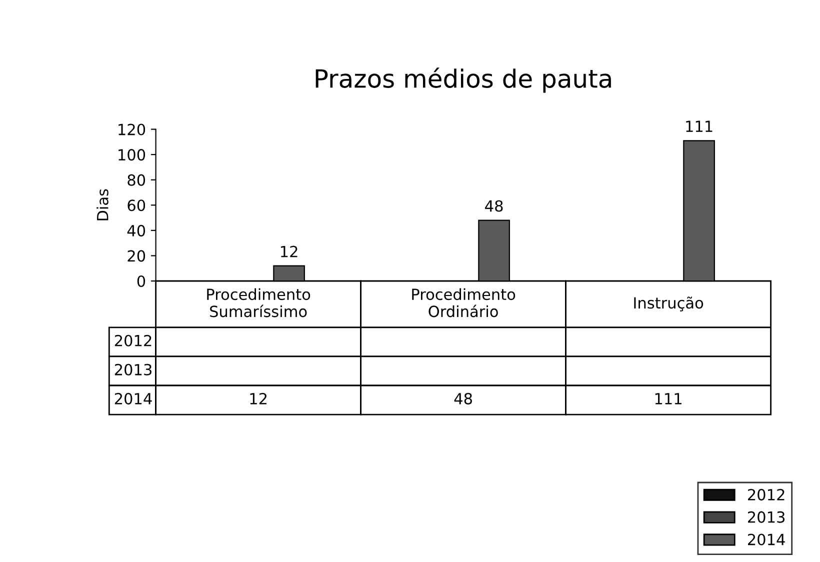 This screenshot has width=820, height=562. Describe the element at coordinates (102, 204) in the screenshot. I see `y-axis-title: Dias` at that location.